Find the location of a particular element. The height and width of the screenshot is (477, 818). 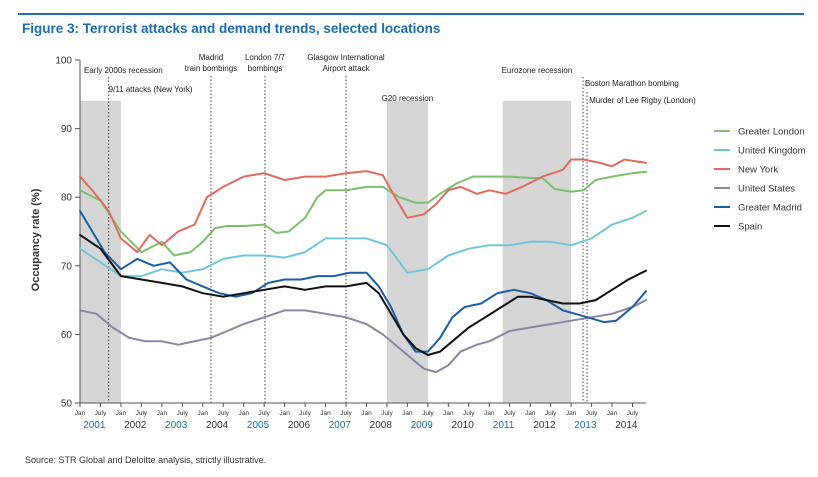

y-tick-label: 70 is located at coordinates (67, 266).